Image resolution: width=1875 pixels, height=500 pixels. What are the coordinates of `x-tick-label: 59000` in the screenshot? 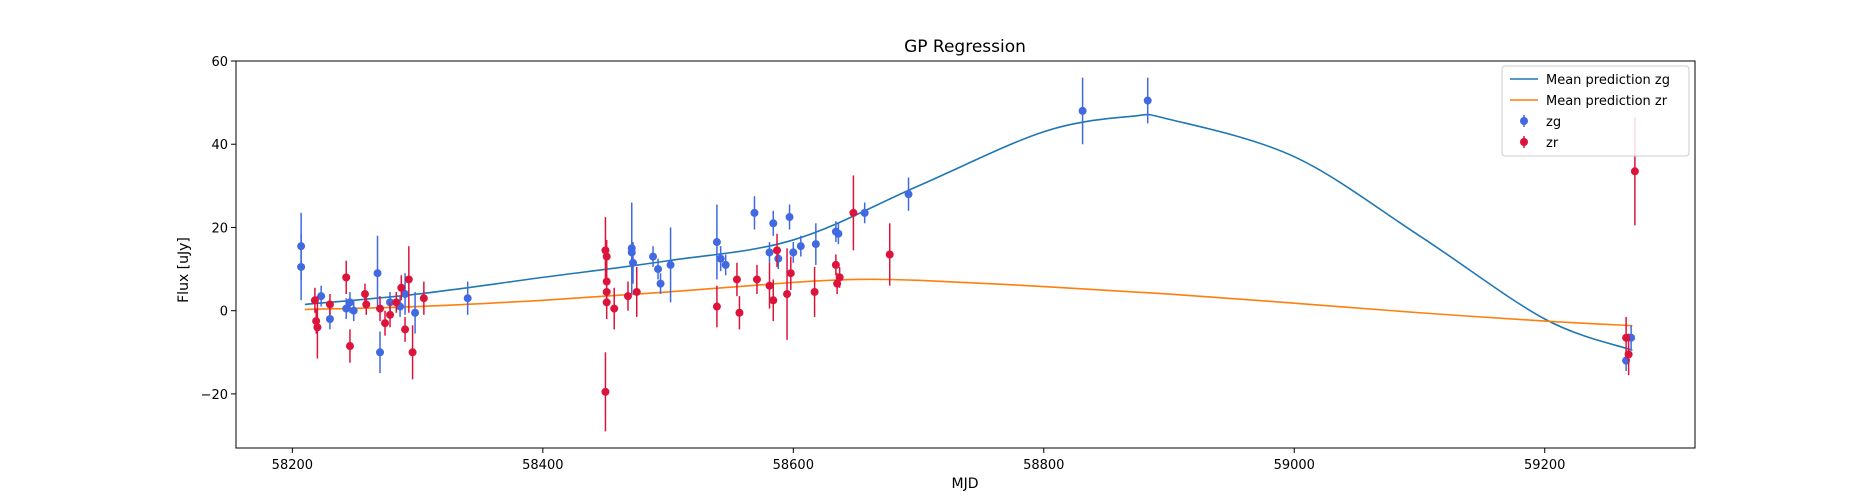 It's located at (1294, 465).